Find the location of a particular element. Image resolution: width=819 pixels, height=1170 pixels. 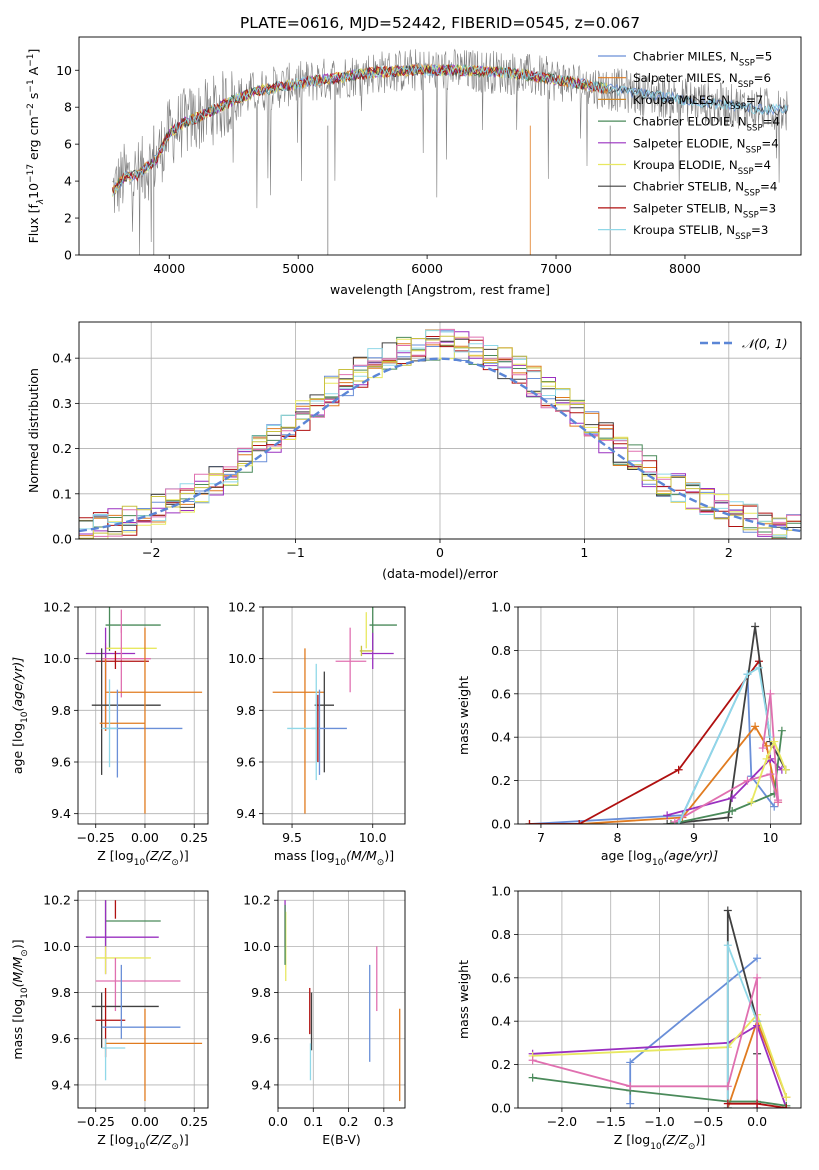

ytick-label-1: 0.2 is located at coordinates (501, 1064).